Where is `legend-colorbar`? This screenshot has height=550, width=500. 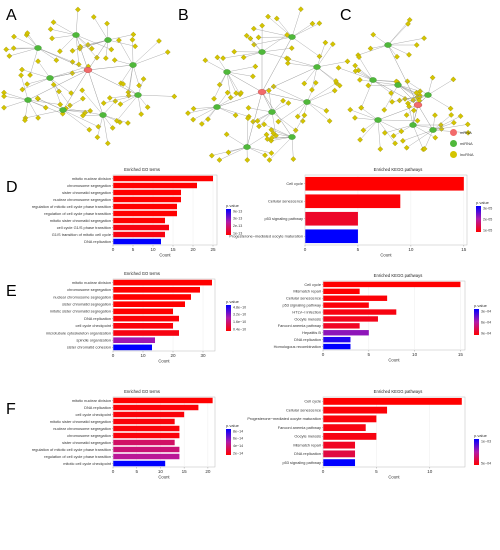 legend-colorbar is located at coordinates (228, 442).